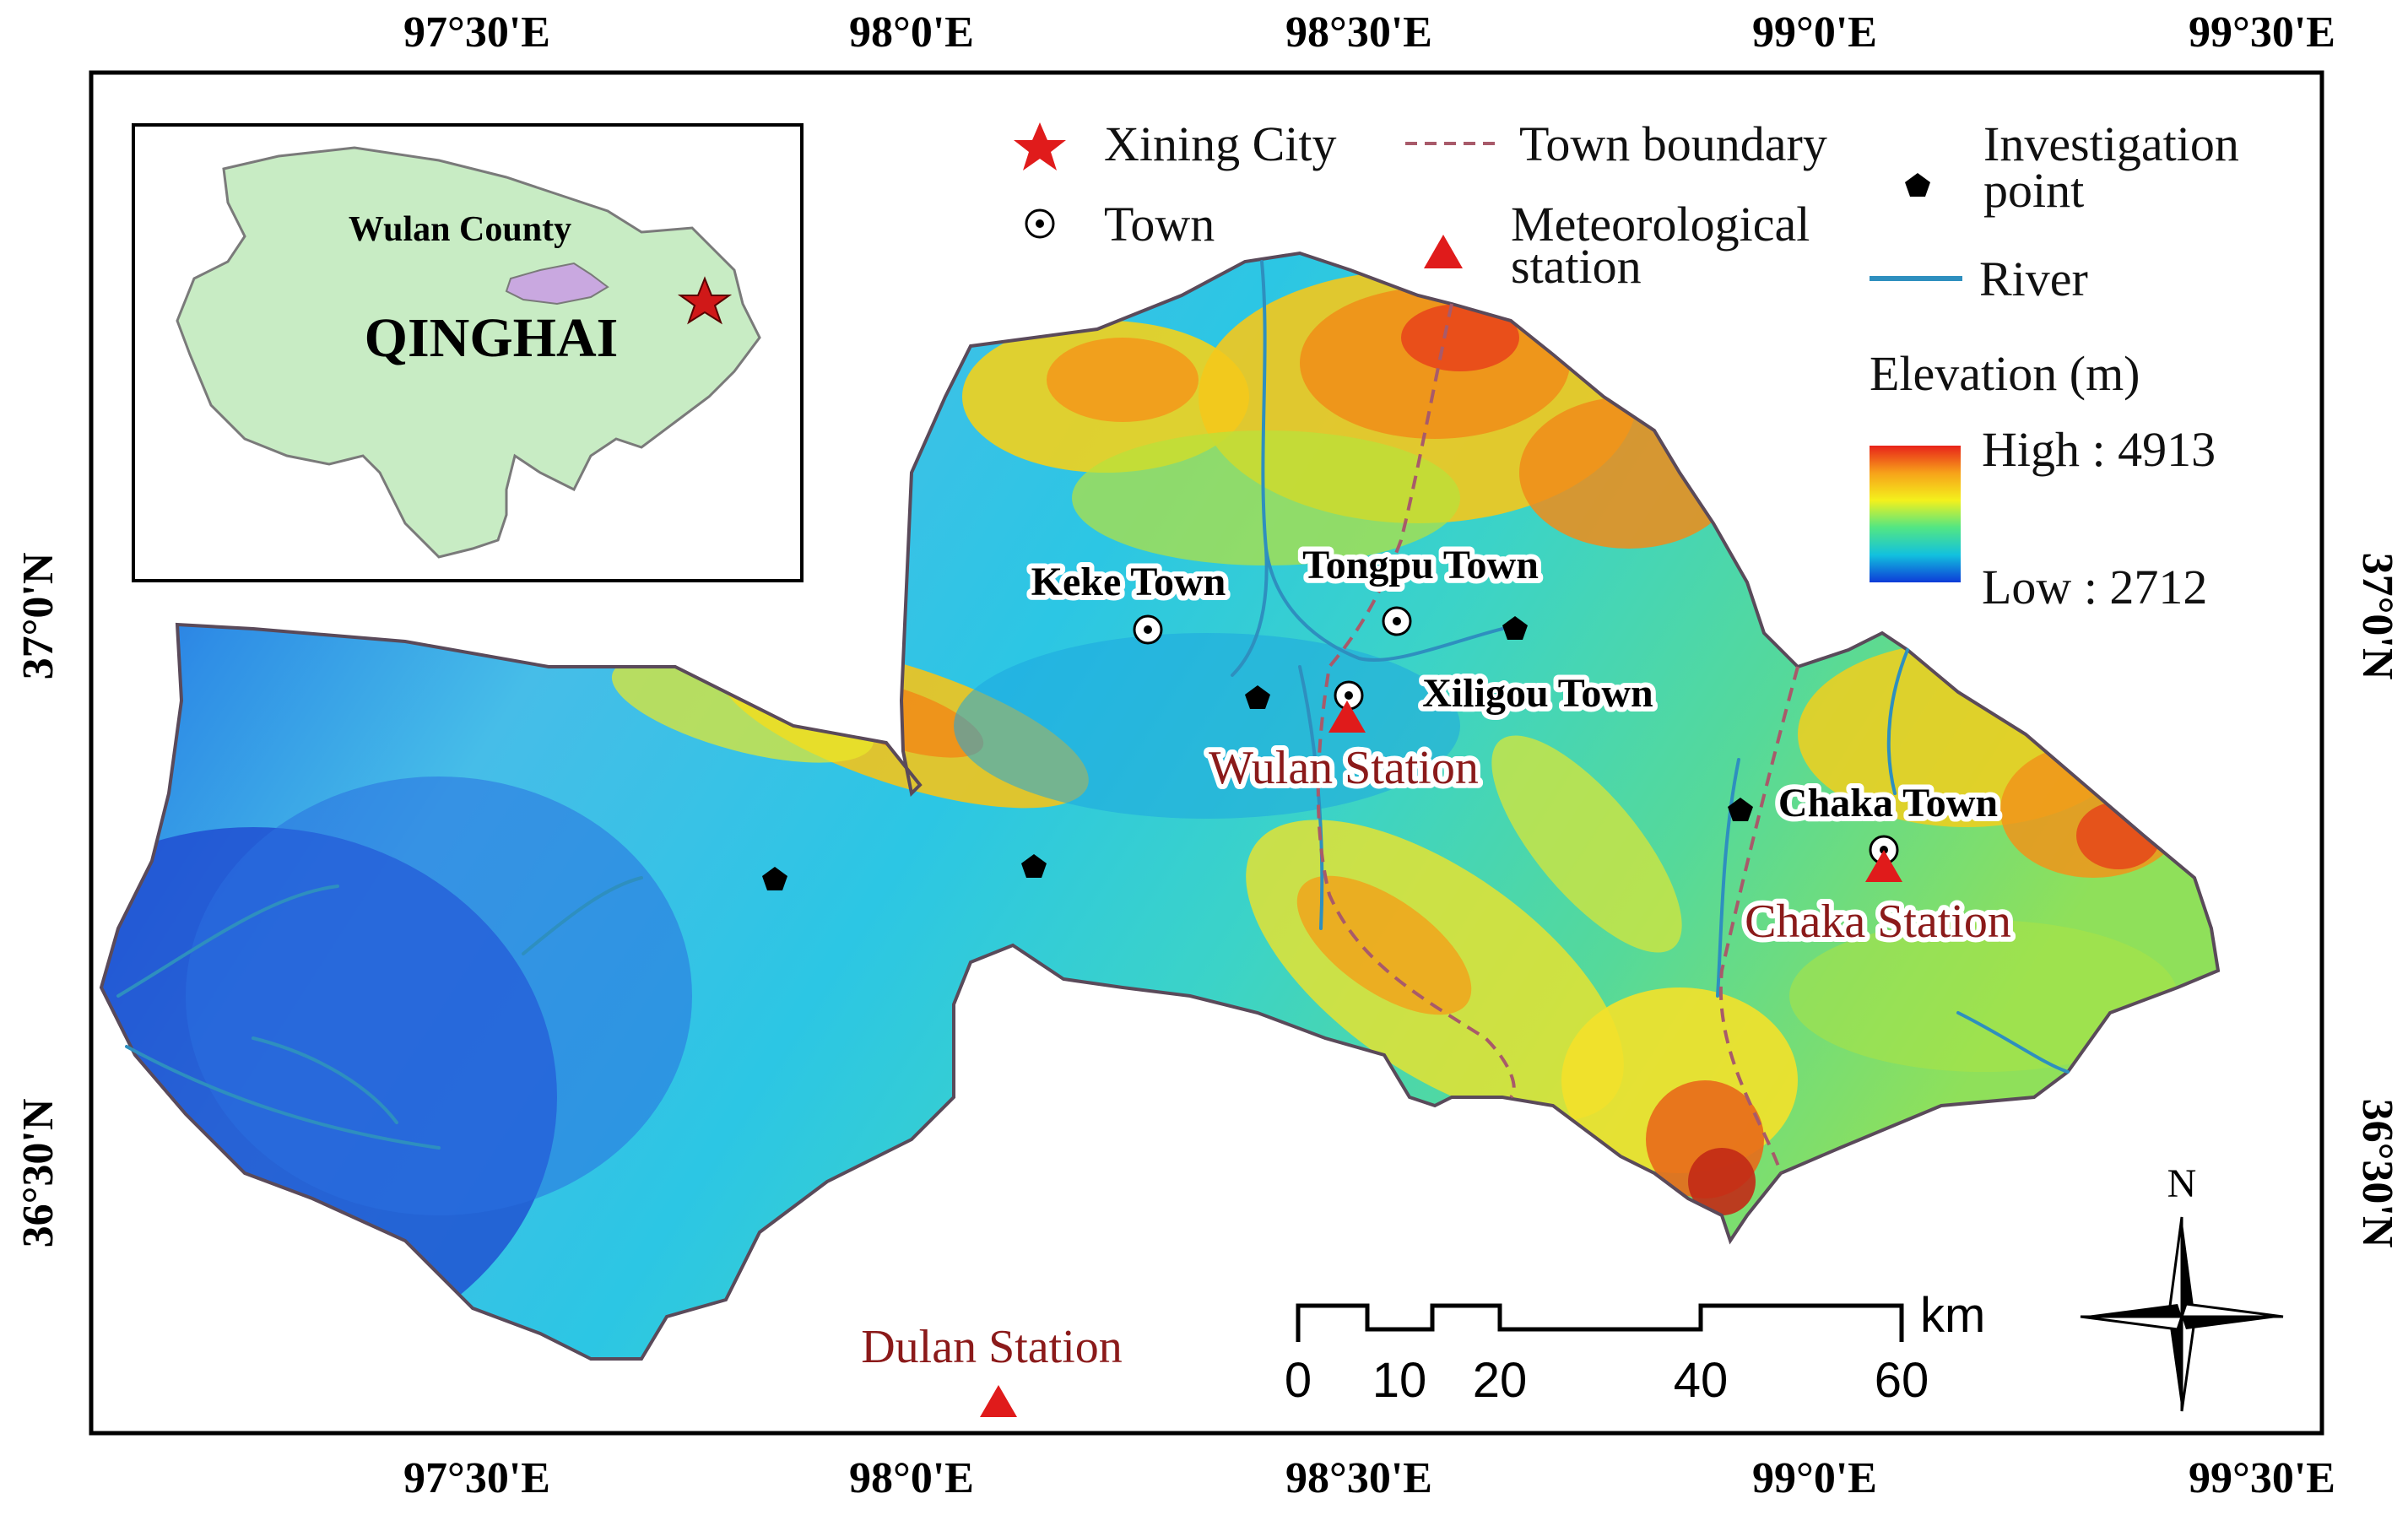 This screenshot has width=2408, height=1515. Describe the element at coordinates (1537, 693) in the screenshot. I see `town-label-xiligou: Xiligou Town` at that location.